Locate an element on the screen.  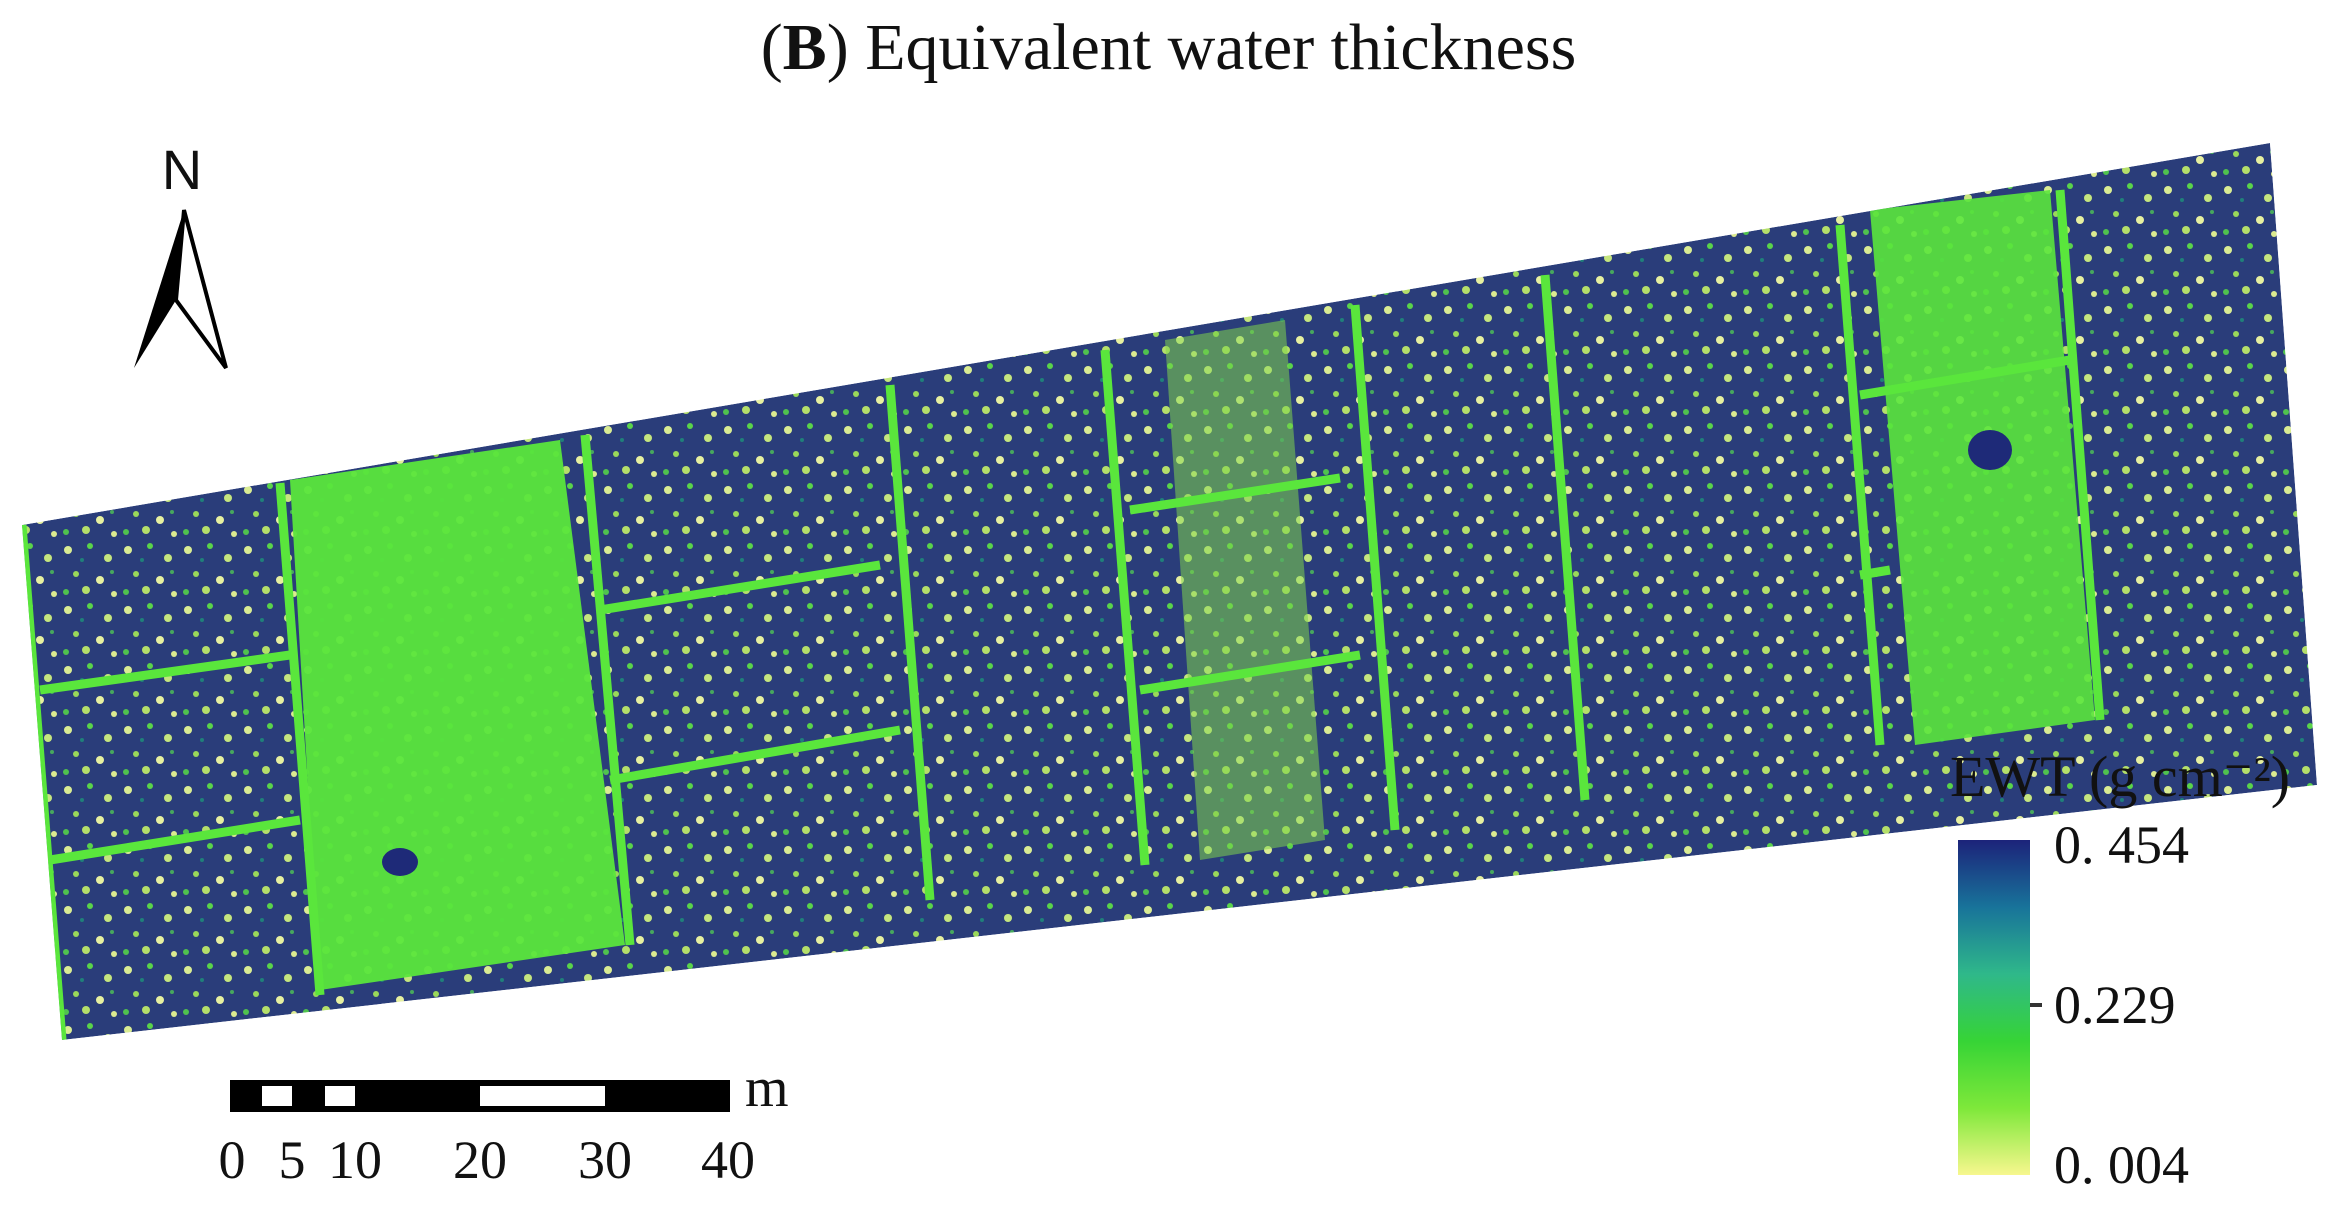
scale-unit: m is located at coordinates (767, 1088).